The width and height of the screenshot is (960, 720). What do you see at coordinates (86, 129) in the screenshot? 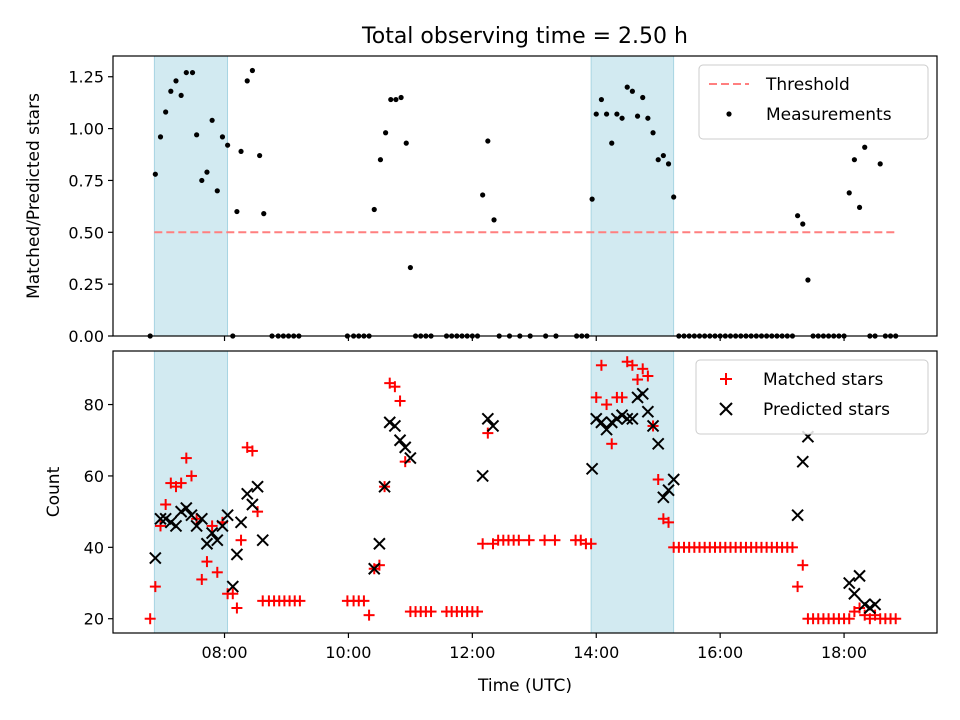
I see `y-tick-label: 1.00` at bounding box center [86, 129].